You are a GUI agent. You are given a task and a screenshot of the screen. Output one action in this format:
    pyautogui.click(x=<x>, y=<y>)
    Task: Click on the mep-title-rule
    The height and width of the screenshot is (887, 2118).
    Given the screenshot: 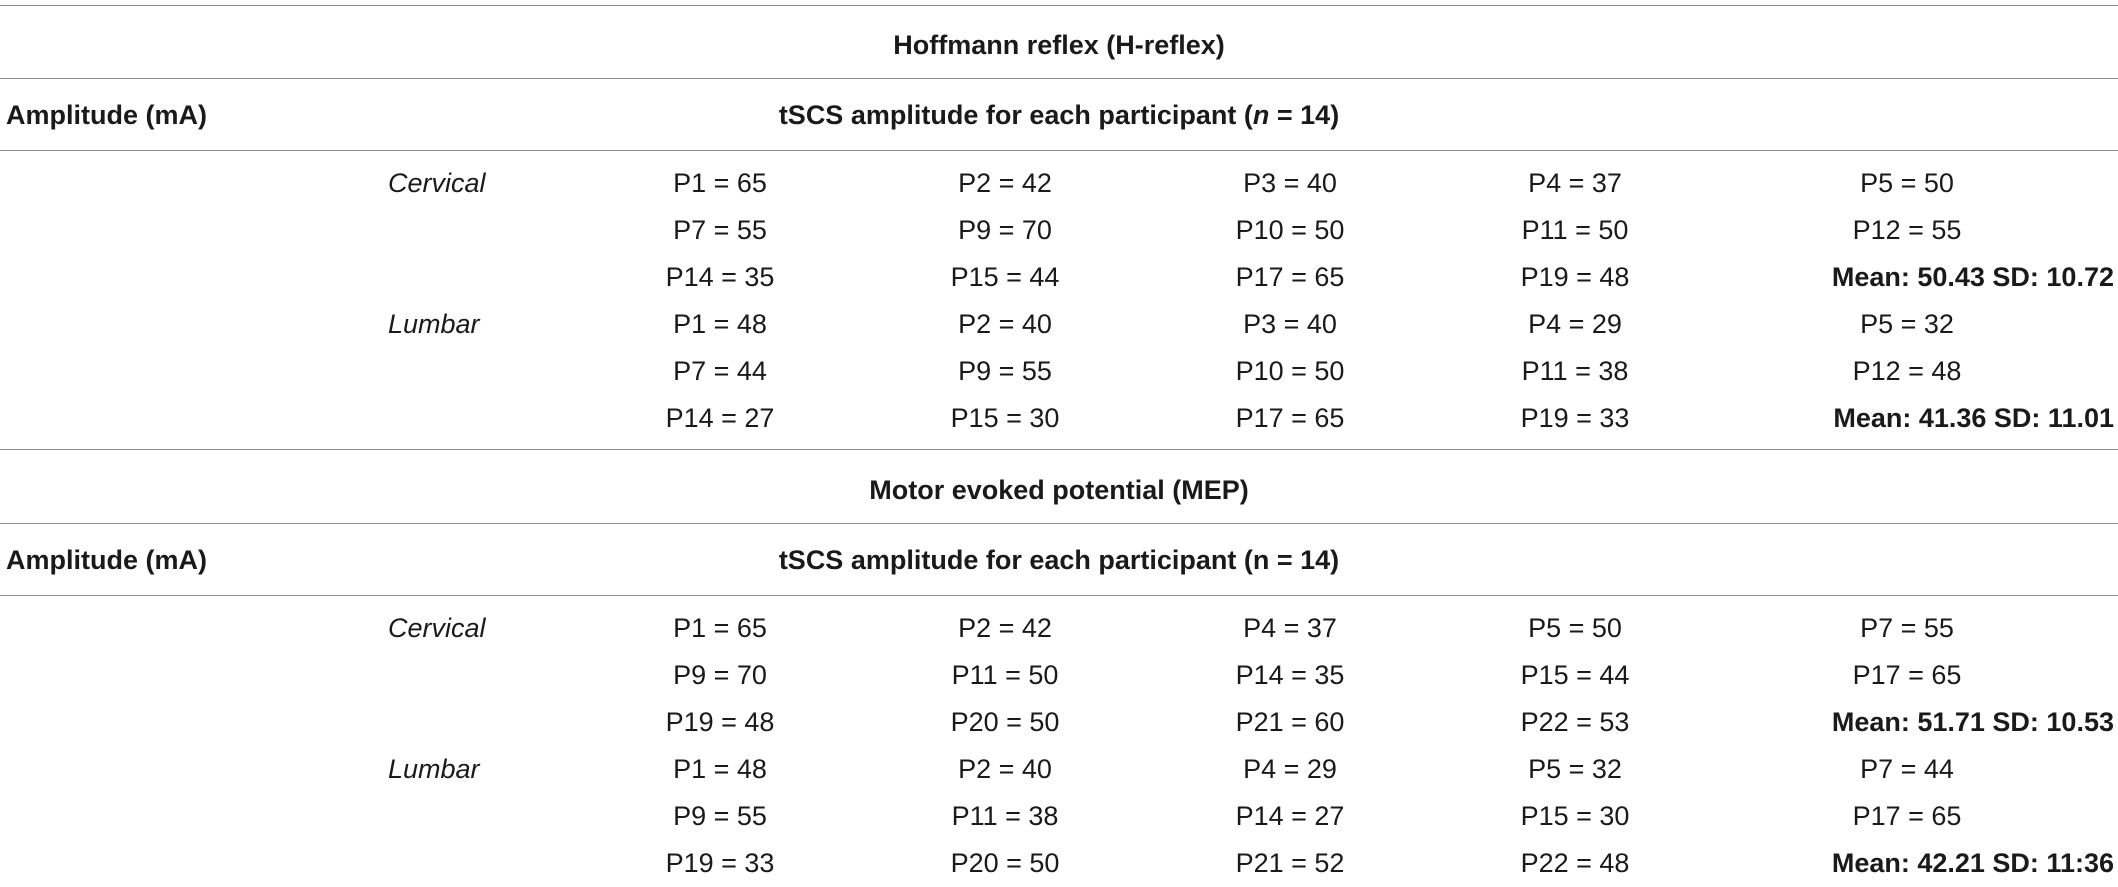 What is the action you would take?
    pyautogui.click(x=1059, y=523)
    